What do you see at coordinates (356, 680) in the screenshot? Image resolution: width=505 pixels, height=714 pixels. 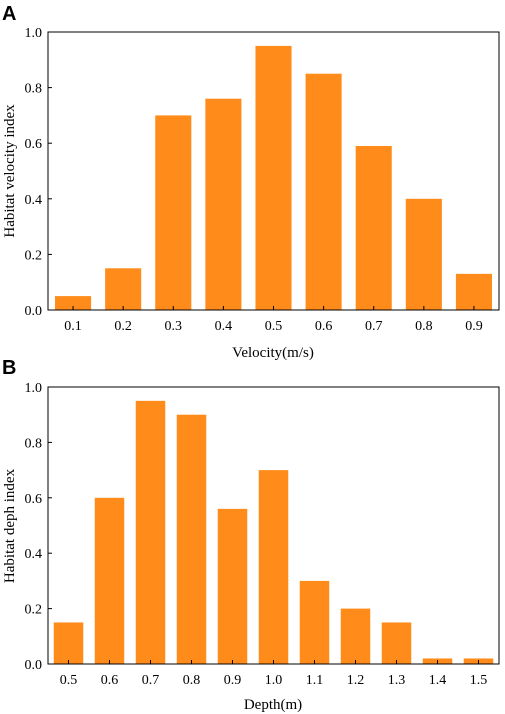 I see `panel-b-x-tick-label: 1.2` at bounding box center [356, 680].